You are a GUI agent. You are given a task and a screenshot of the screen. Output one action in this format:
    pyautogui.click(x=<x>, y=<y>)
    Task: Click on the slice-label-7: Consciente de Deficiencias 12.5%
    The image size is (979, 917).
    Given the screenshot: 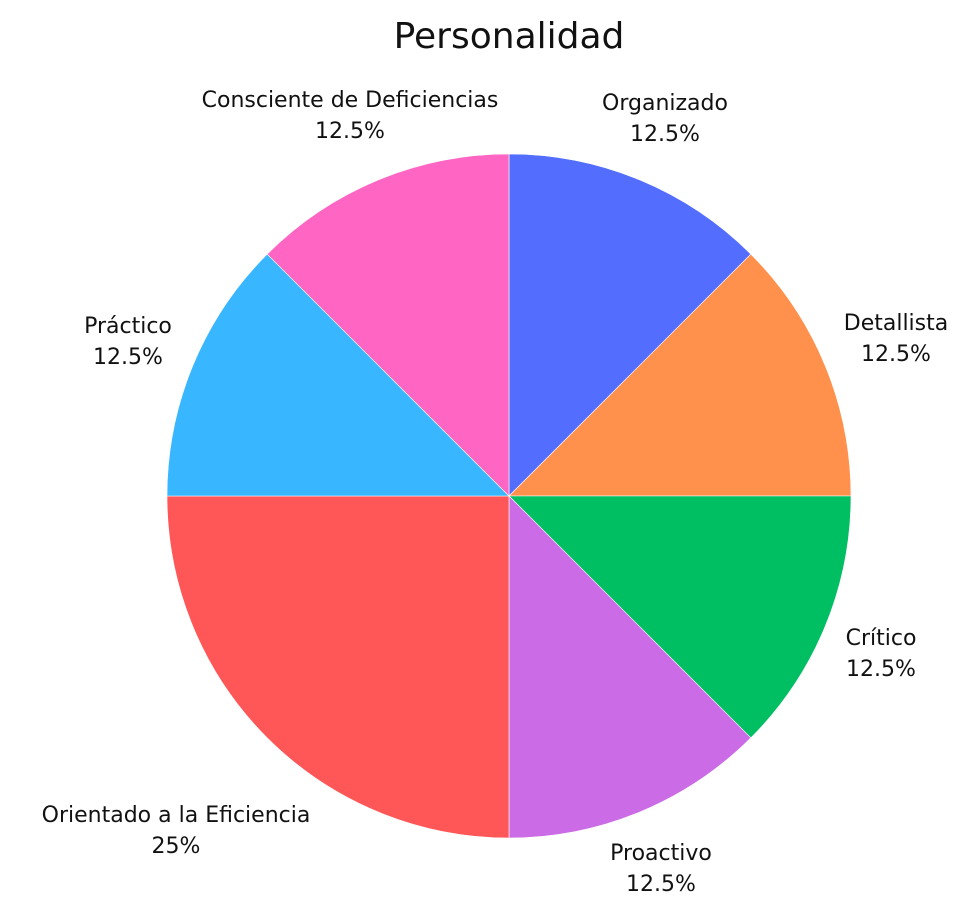 What is the action you would take?
    pyautogui.click(x=350, y=116)
    